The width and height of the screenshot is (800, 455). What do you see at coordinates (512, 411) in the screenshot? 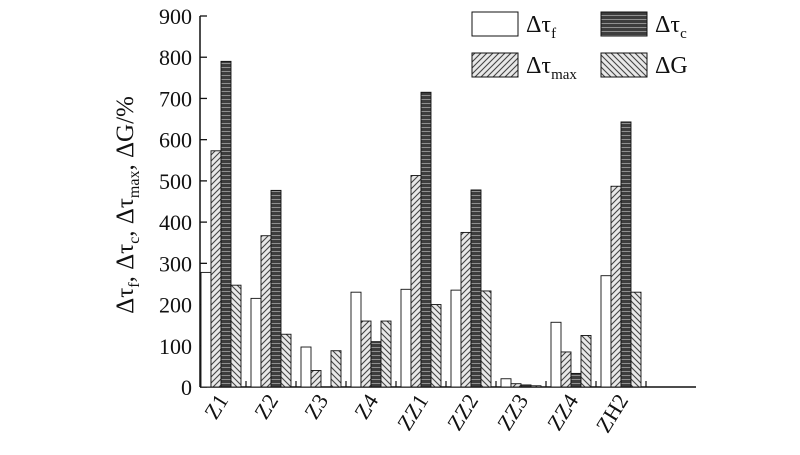
I see `x-tick-label: ZZ3` at bounding box center [512, 411].